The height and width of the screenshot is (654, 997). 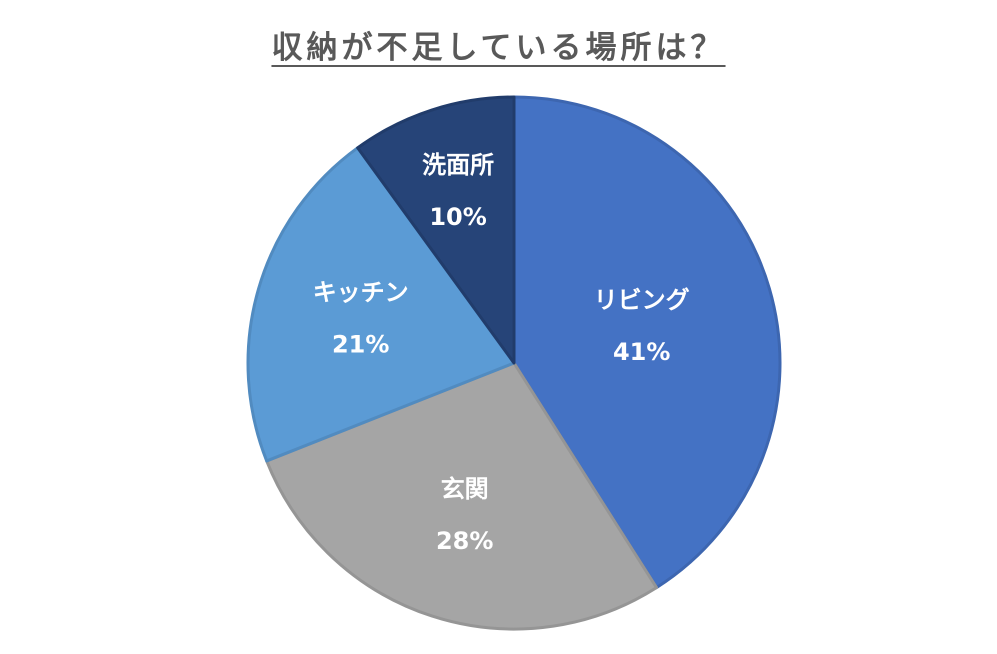 I want to click on chart-title-container: 収納が不足している場所は？, so click(x=498, y=48).